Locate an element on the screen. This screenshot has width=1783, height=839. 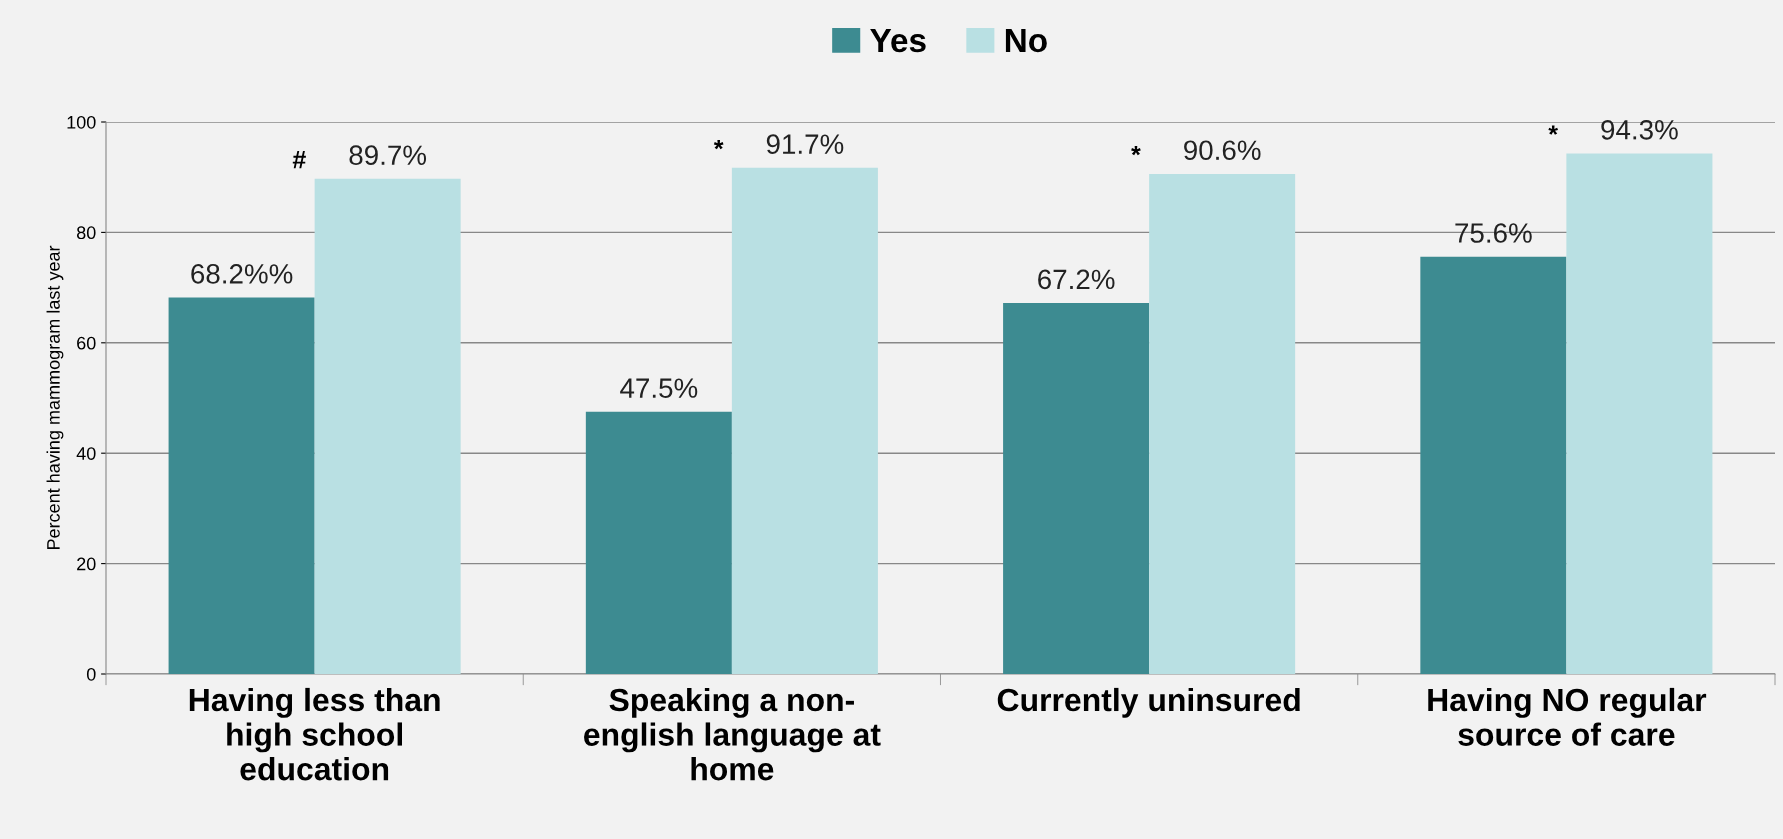
x-tick-label: Having NO regular source of care is located at coordinates (1567, 716).